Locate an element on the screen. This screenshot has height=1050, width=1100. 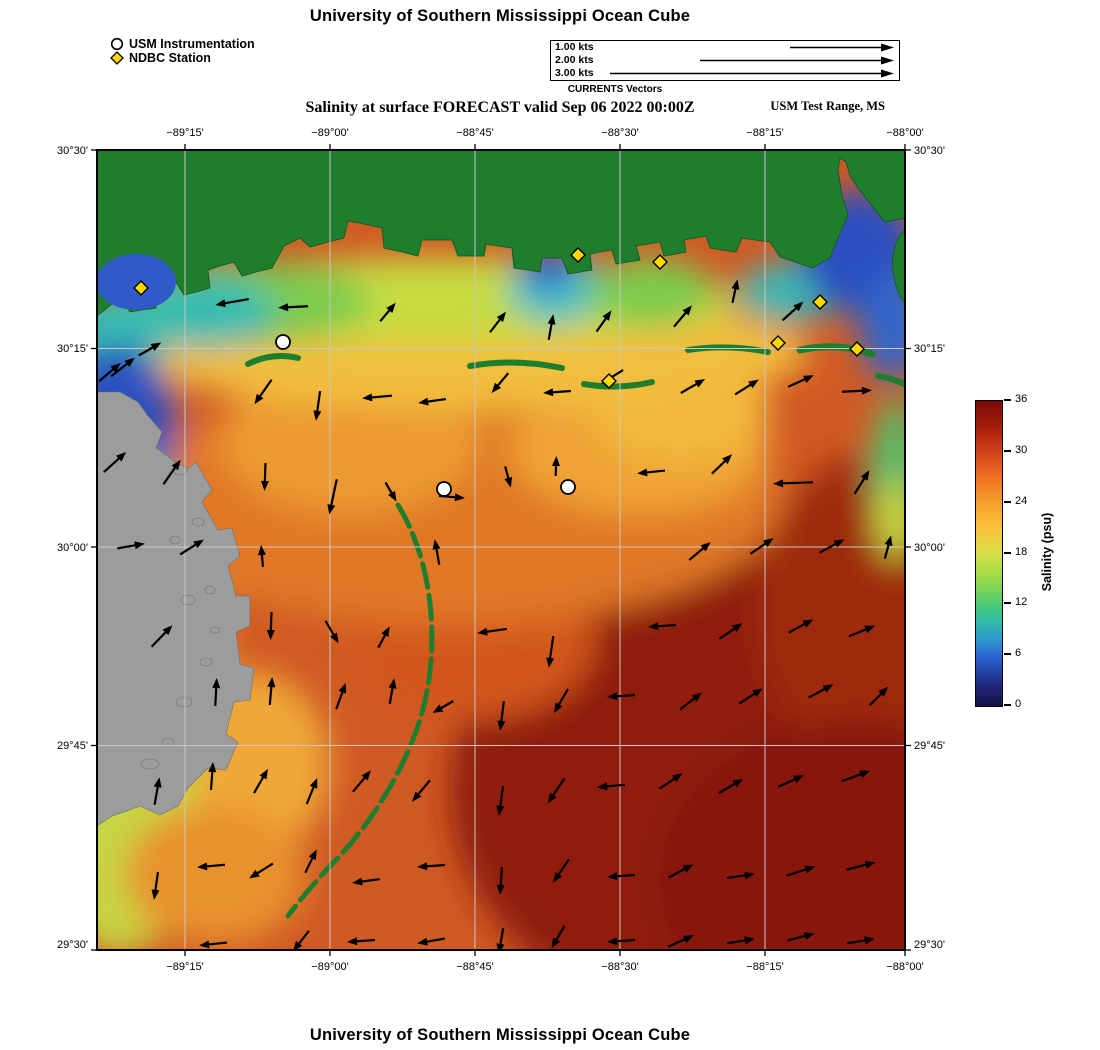
currents-speed-label: 2.00 kts is located at coordinates (574, 60).